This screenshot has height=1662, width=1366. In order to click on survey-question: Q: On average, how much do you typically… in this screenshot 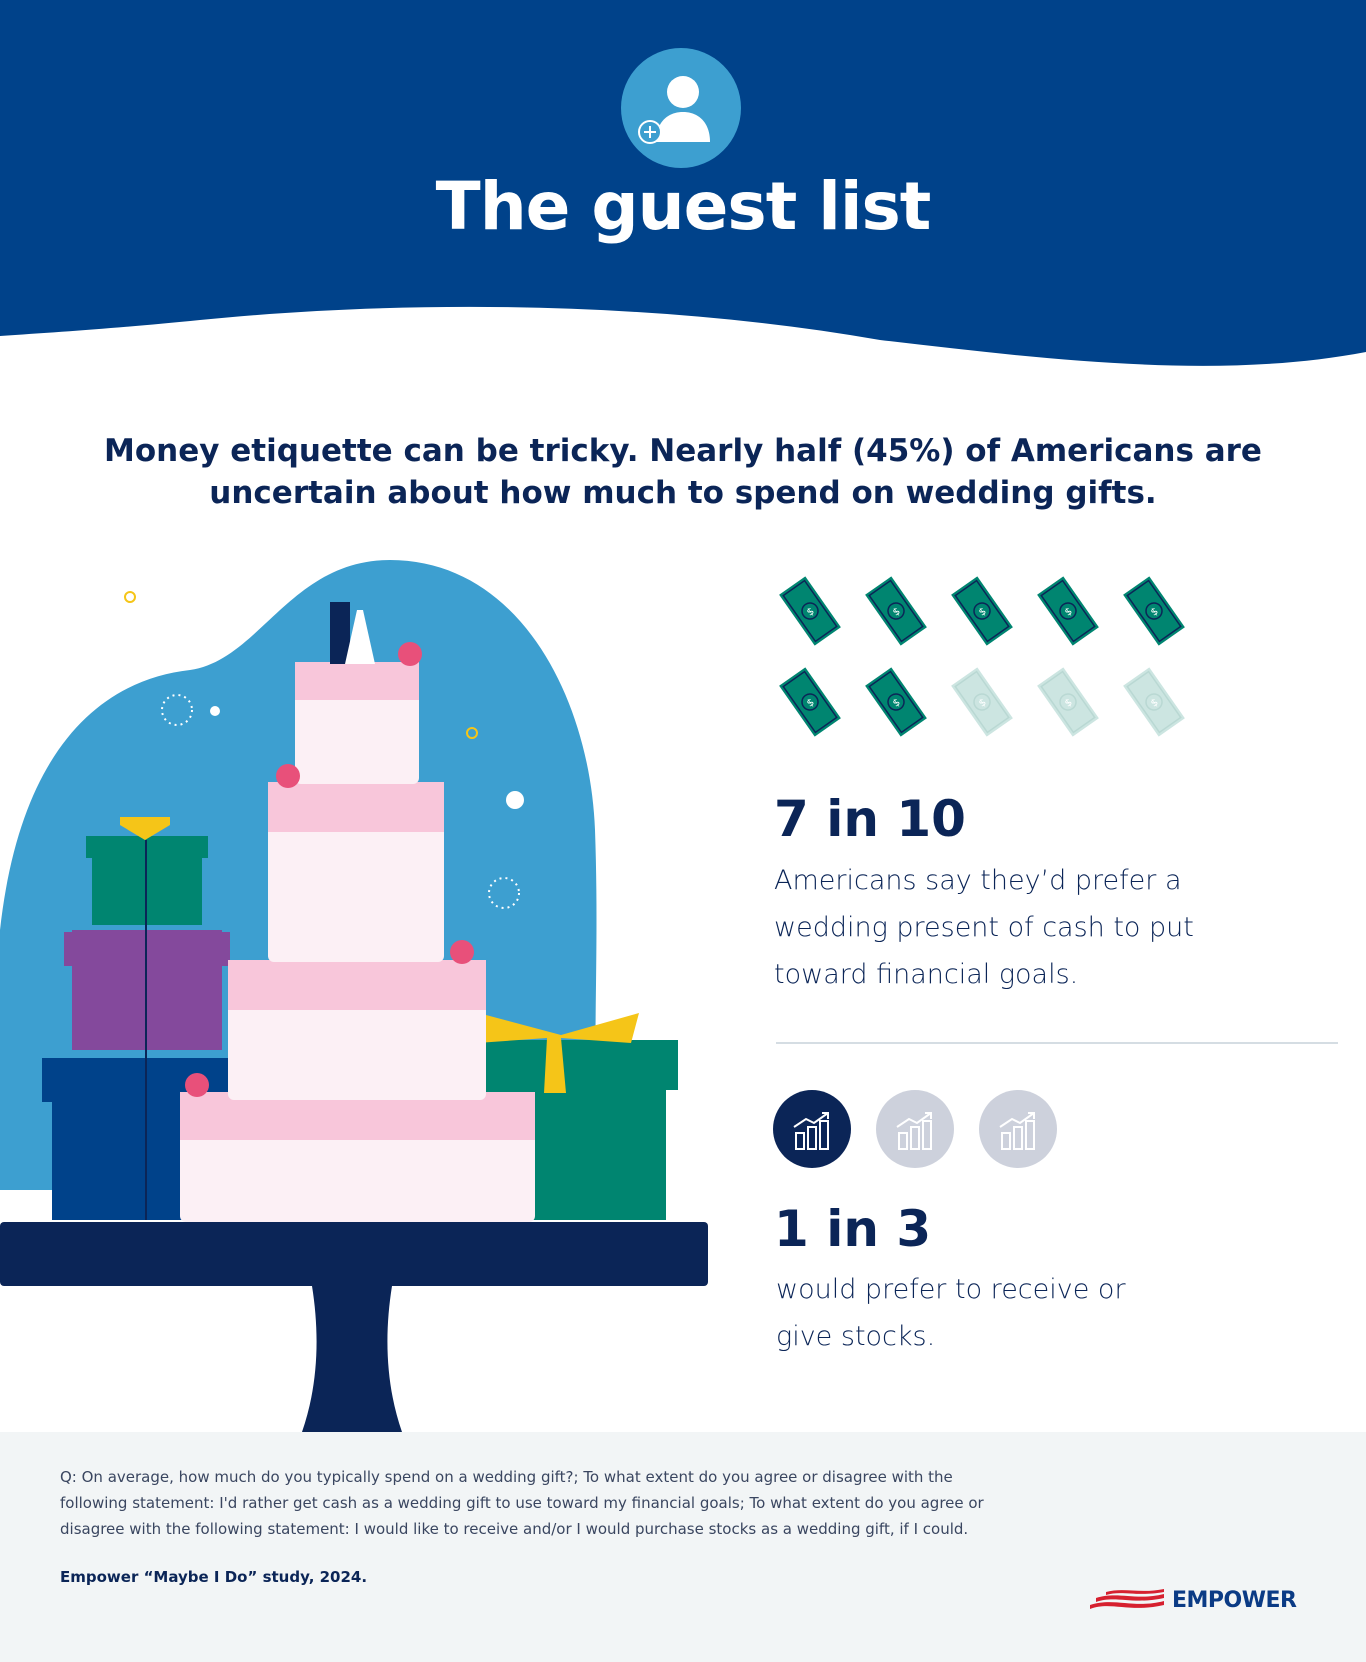, I will do `click(522, 1503)`.